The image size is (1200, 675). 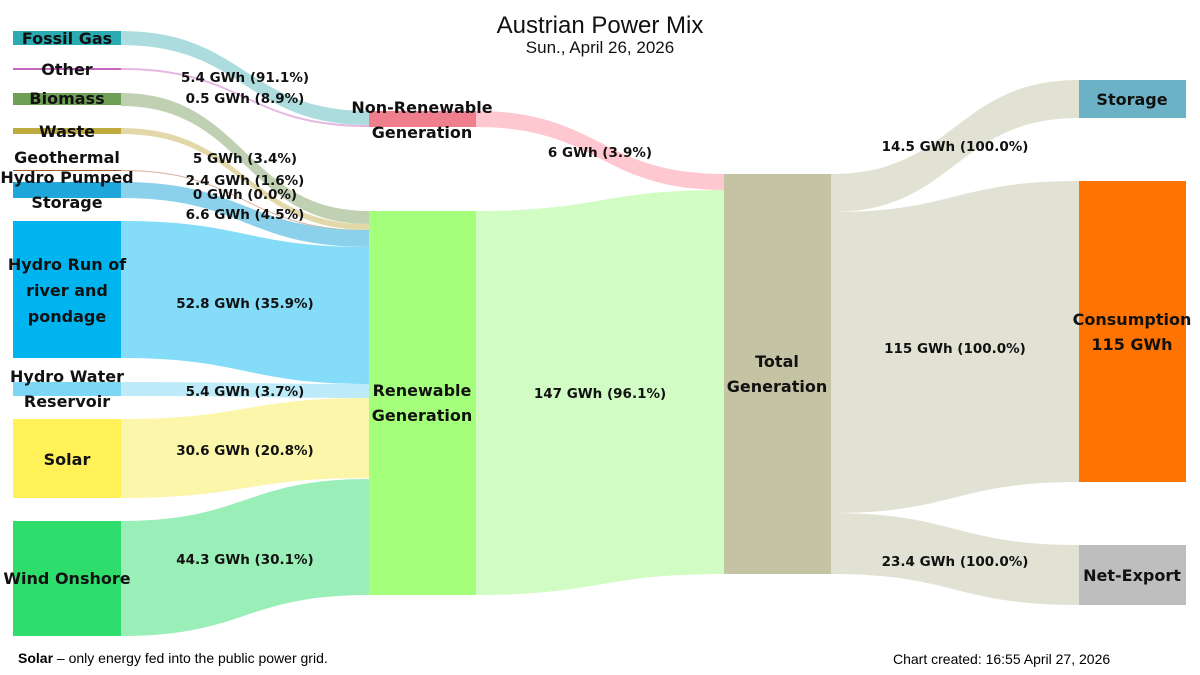 I want to click on flow-label-hydro-pumped: 6.6 GWh (4.5%), so click(x=245, y=215).